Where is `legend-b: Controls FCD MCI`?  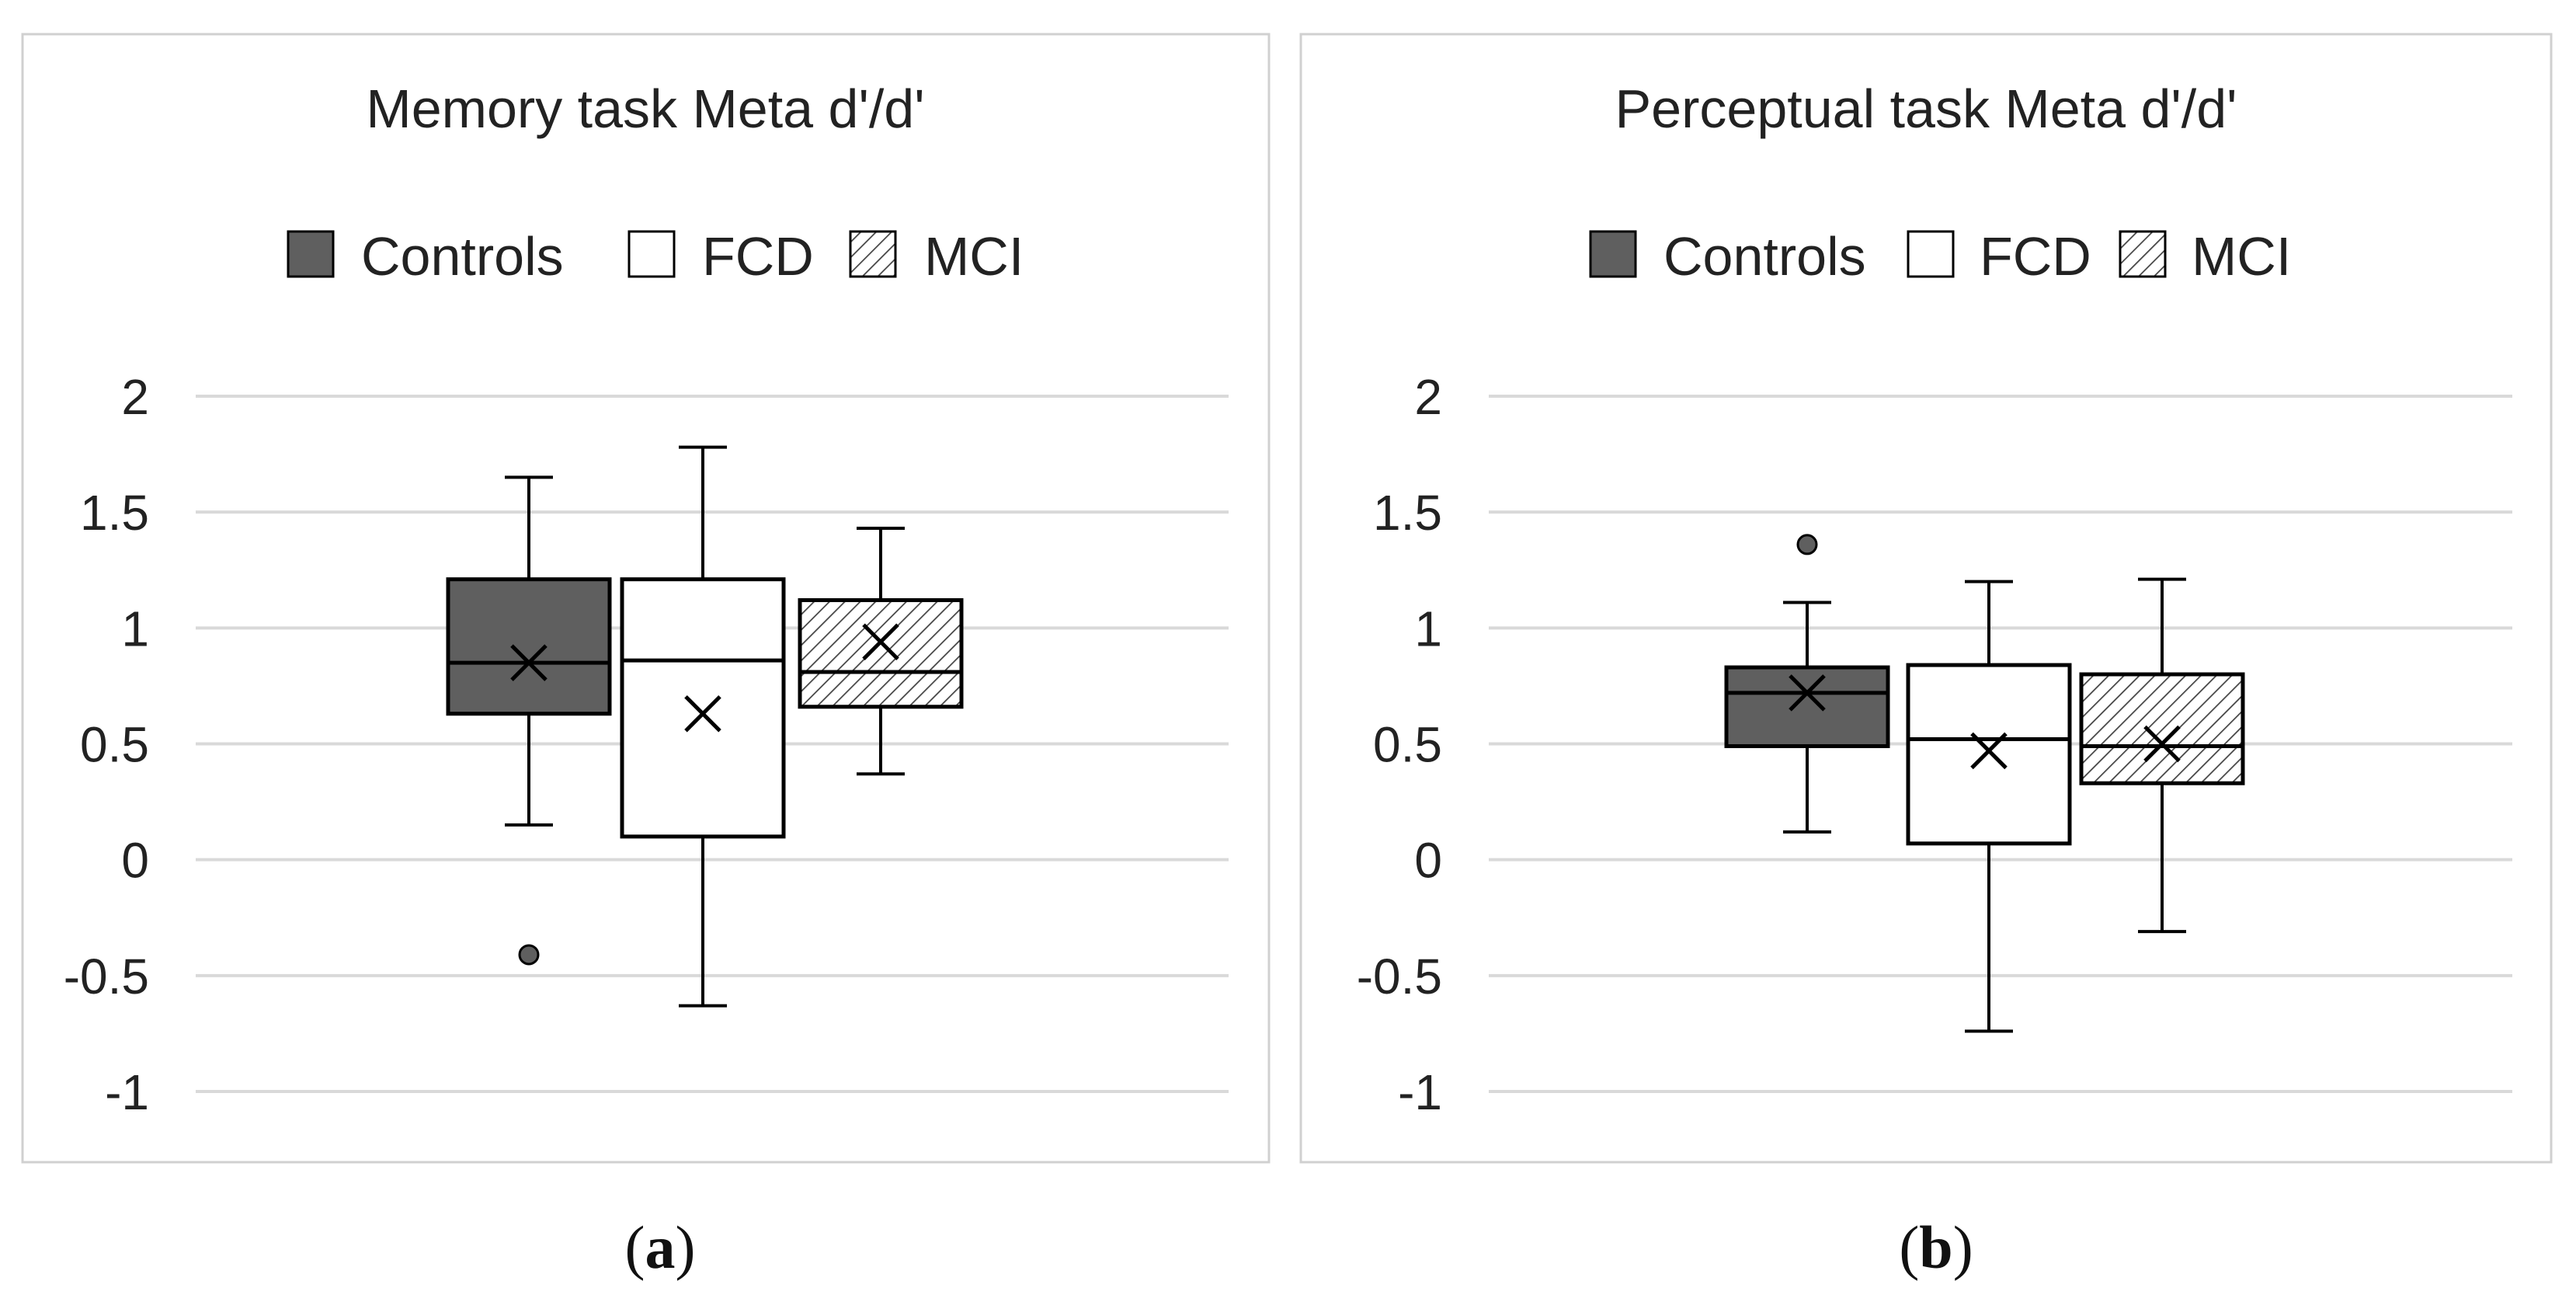 legend-b: Controls FCD MCI is located at coordinates (1940, 256).